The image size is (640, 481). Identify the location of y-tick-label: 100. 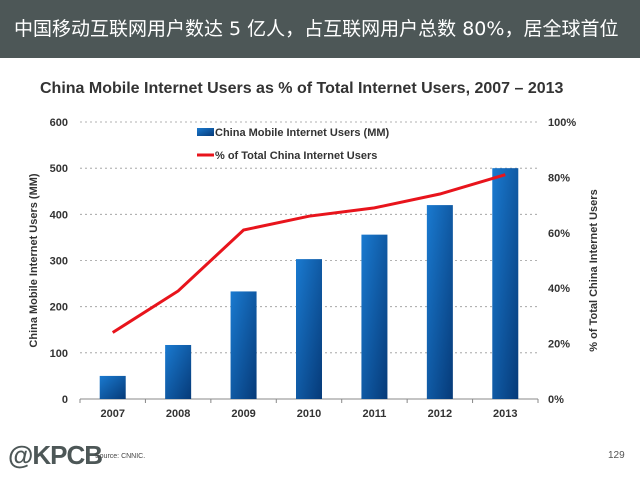
(59, 354).